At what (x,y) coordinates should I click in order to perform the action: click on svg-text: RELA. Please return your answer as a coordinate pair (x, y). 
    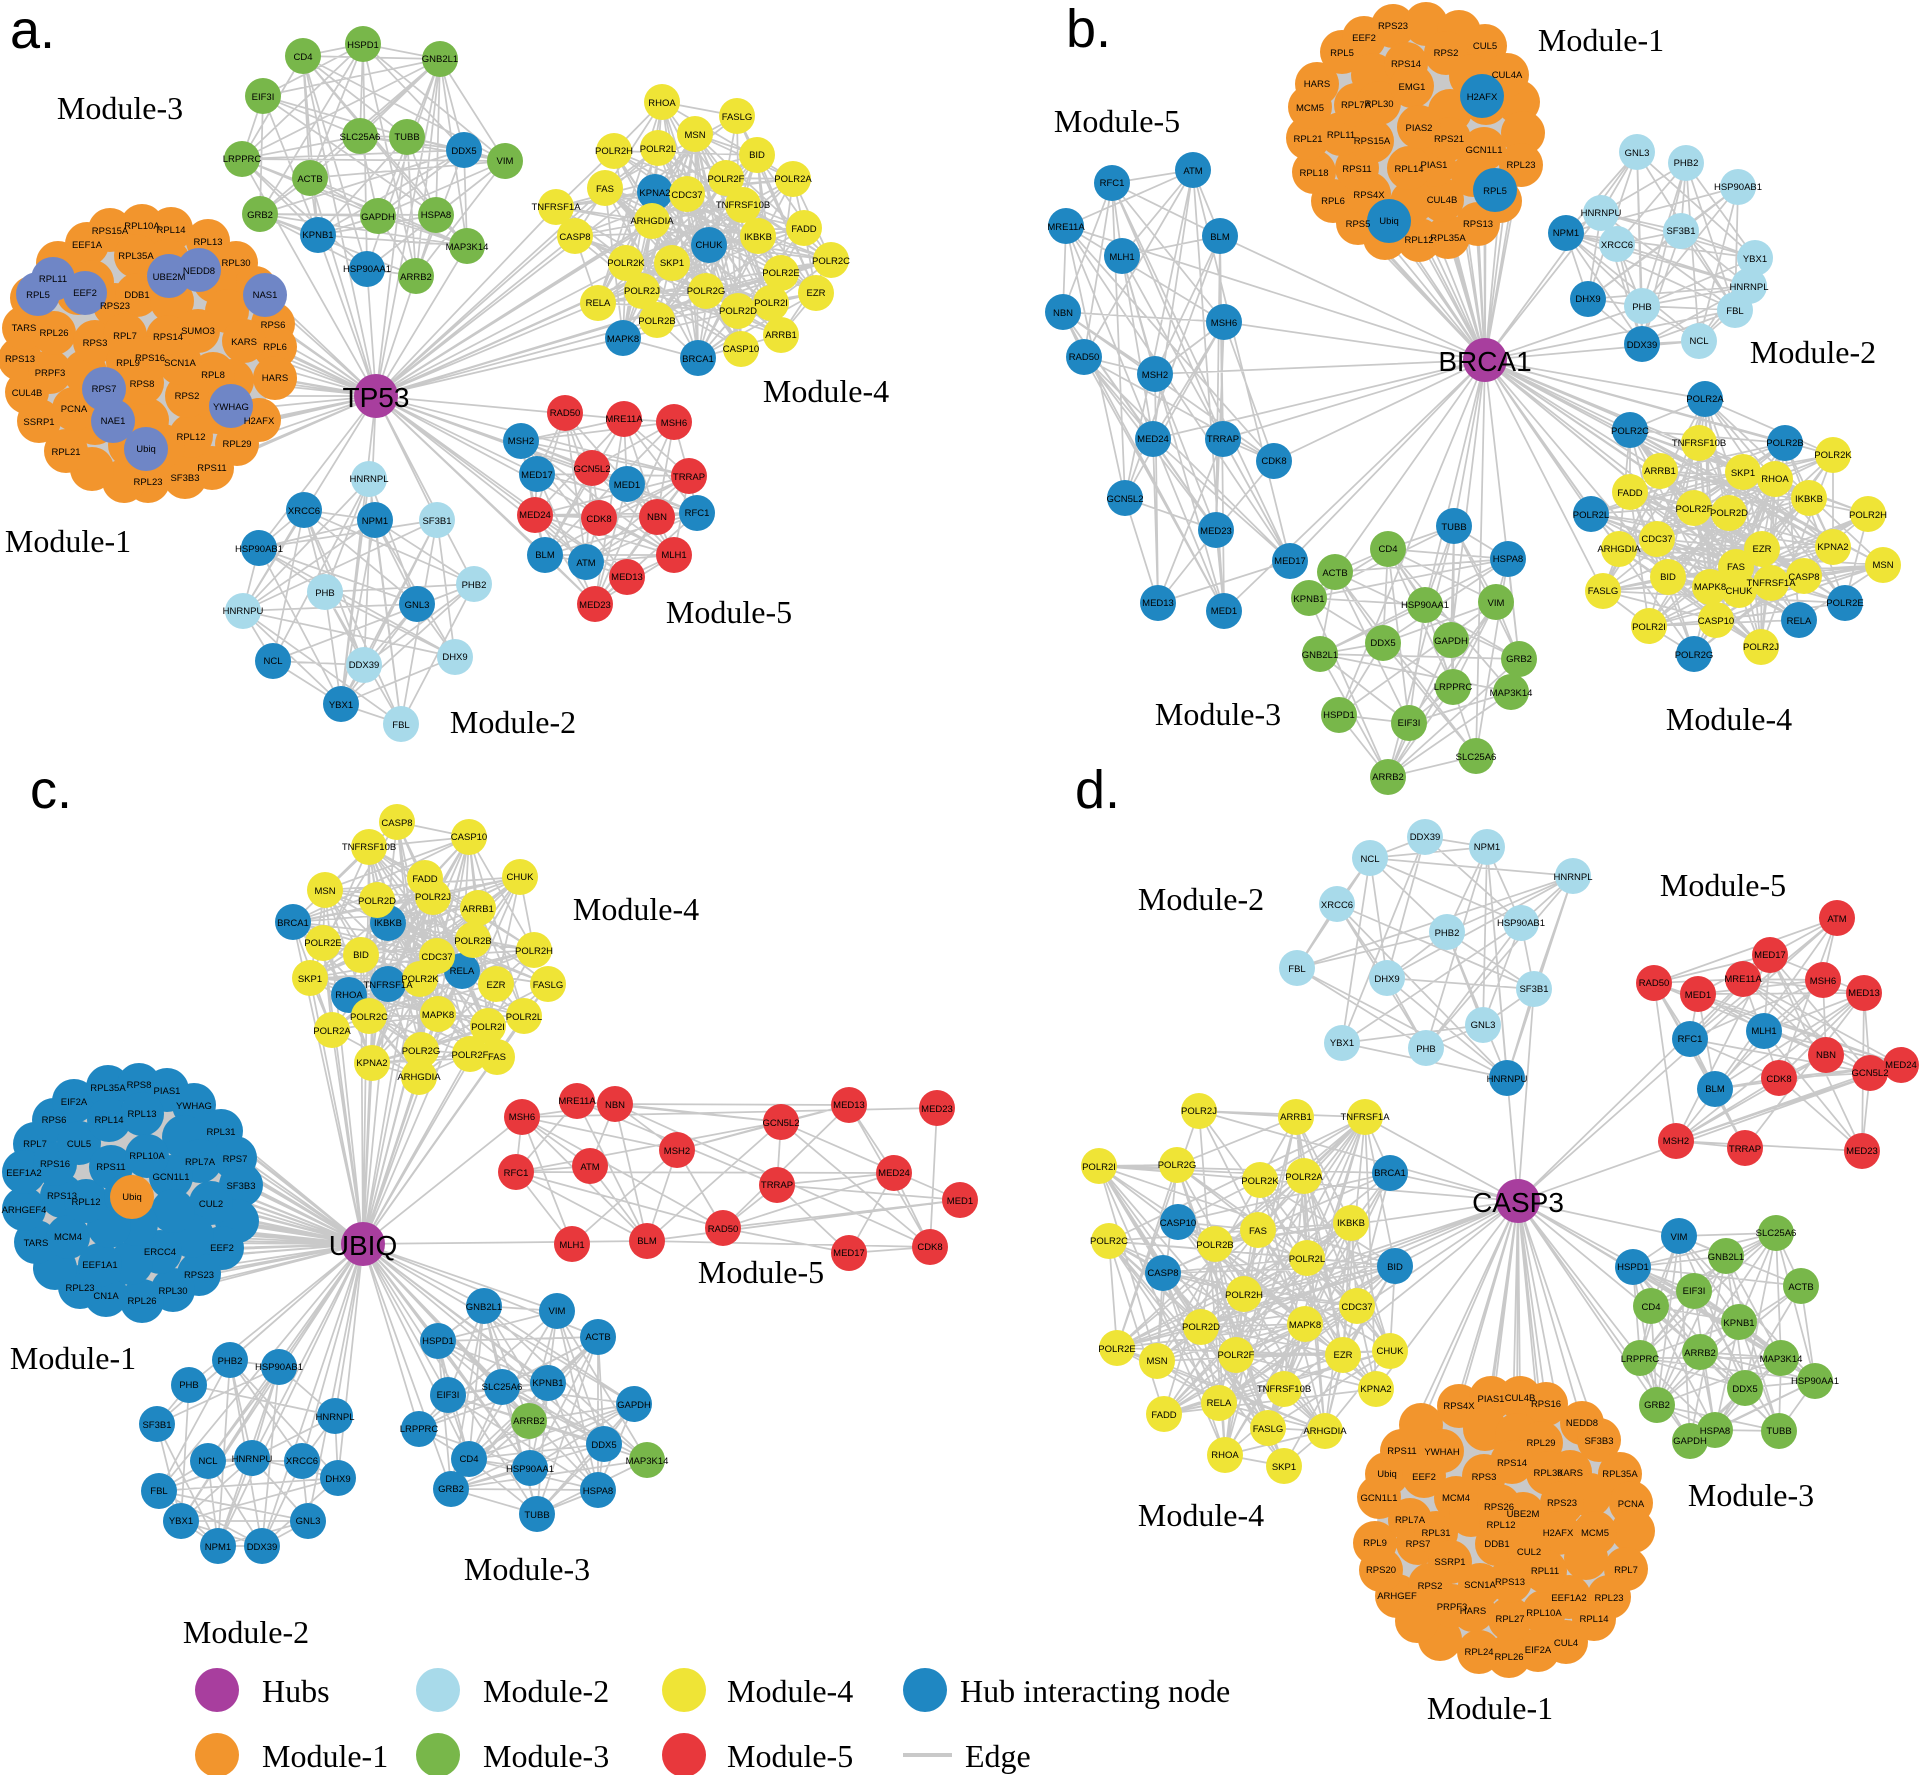
    Looking at the image, I should click on (462, 971).